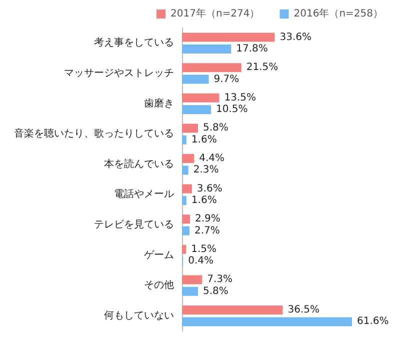 Image resolution: width=400 pixels, height=339 pixels. Describe the element at coordinates (227, 79) in the screenshot. I see `data-label: 9.7%` at that location.